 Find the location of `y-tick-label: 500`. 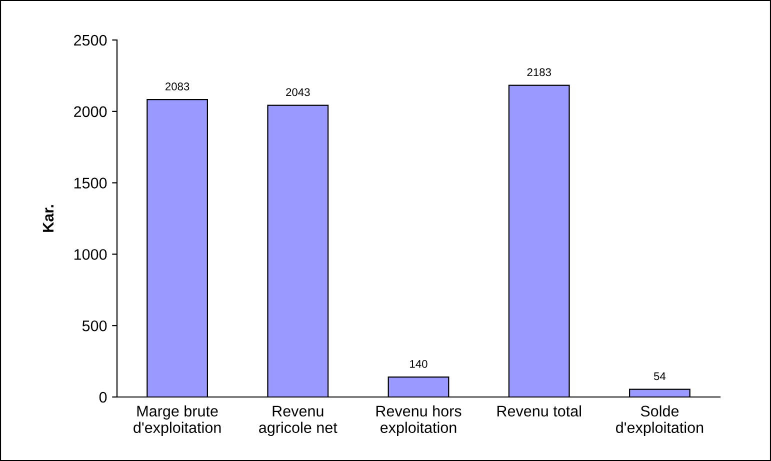

y-tick-label: 500 is located at coordinates (94, 326).